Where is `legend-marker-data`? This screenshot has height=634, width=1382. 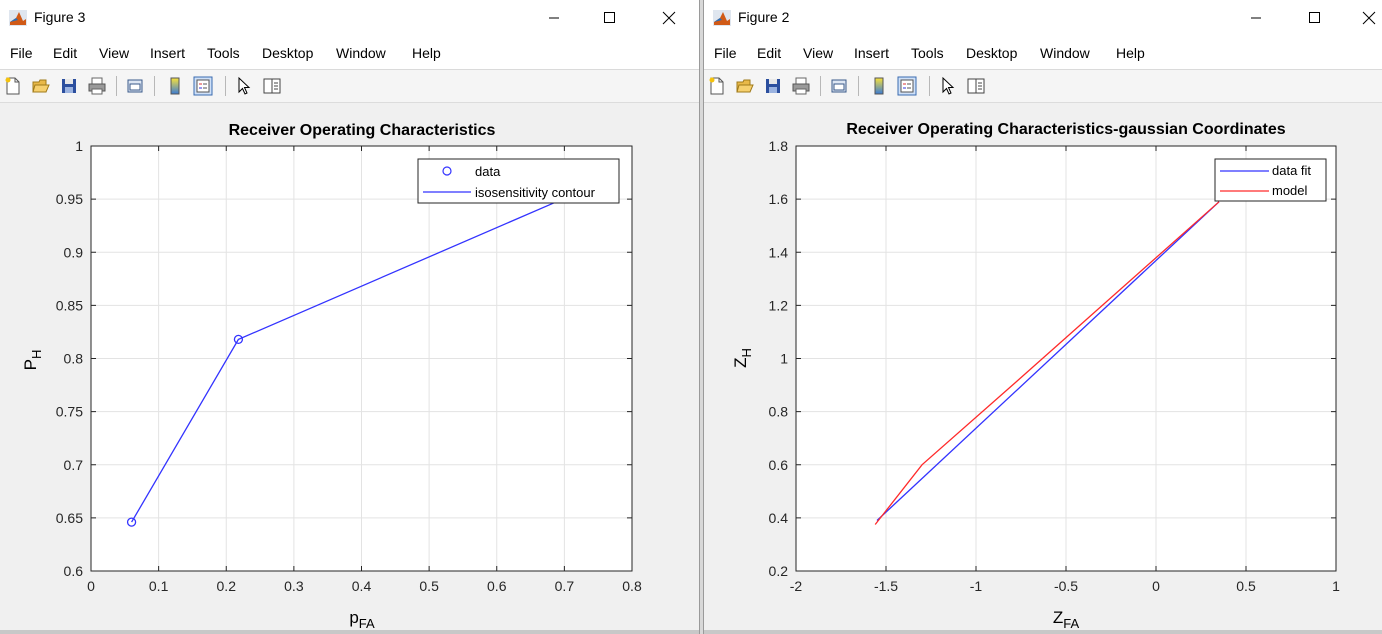
legend-marker-data is located at coordinates (447, 171).